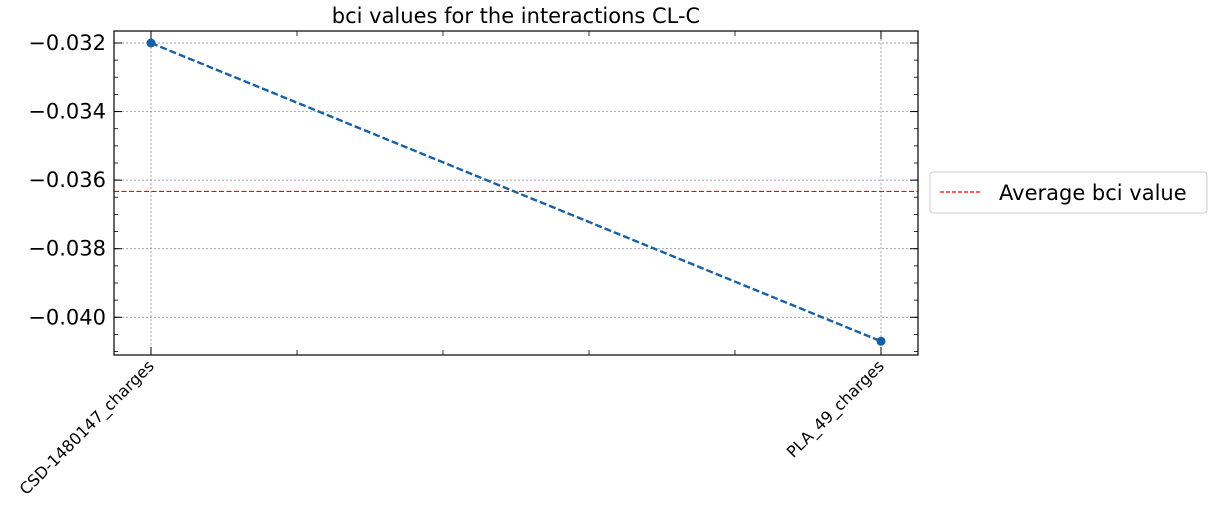  What do you see at coordinates (67, 249) in the screenshot?
I see `y-tick-label: −0.038` at bounding box center [67, 249].